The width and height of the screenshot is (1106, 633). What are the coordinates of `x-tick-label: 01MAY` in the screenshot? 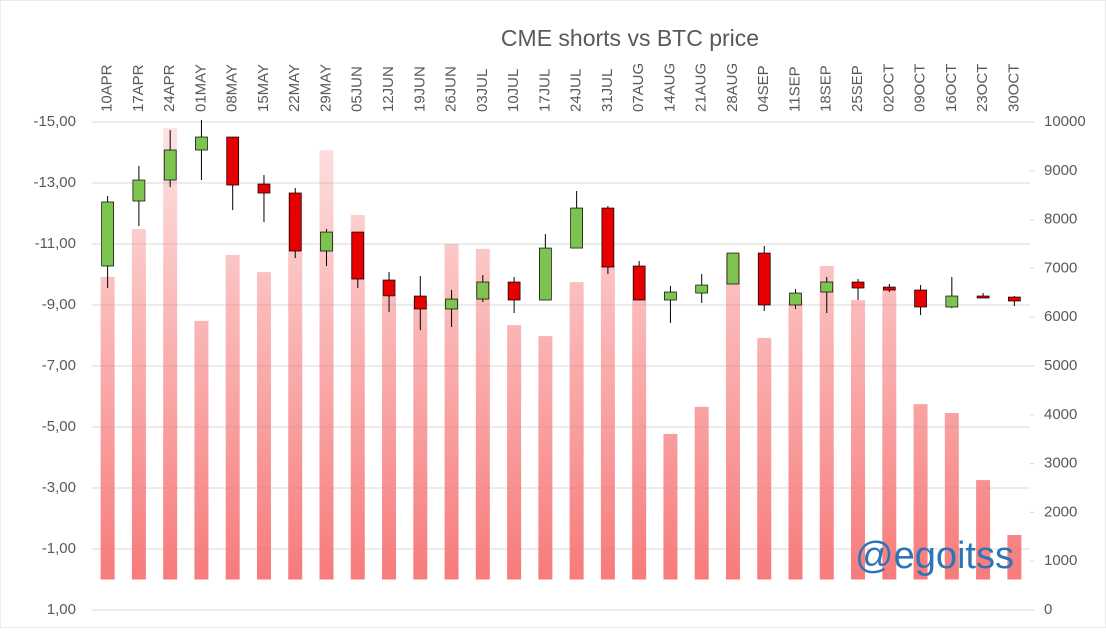 It's located at (200, 88).